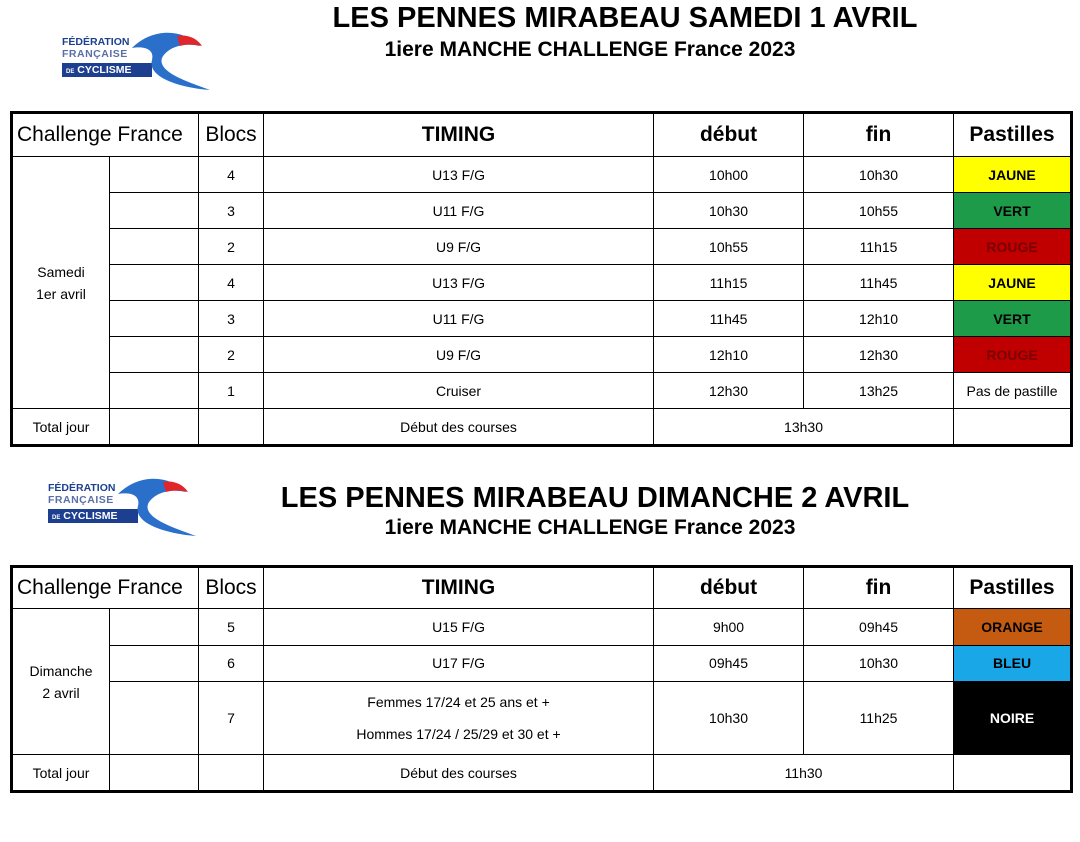 Image resolution: width=1080 pixels, height=842 pixels. I want to click on debut-cell: 09h45, so click(729, 663).